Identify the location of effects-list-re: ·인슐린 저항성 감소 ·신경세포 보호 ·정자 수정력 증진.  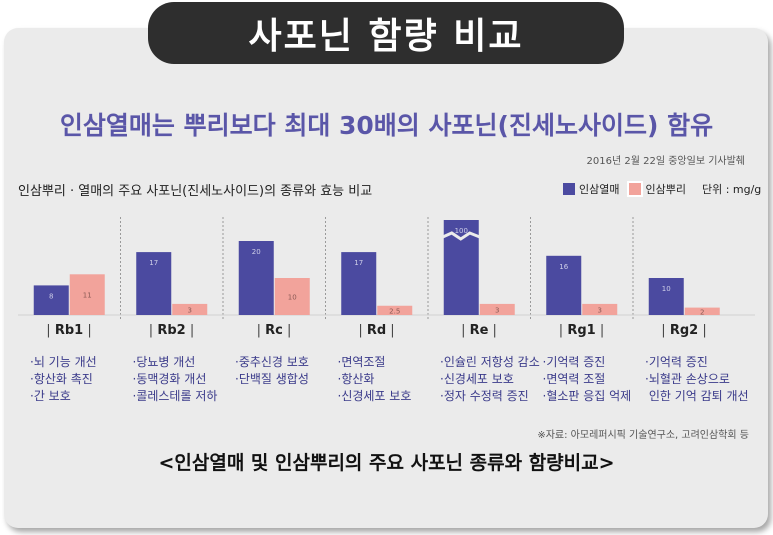
(490, 379).